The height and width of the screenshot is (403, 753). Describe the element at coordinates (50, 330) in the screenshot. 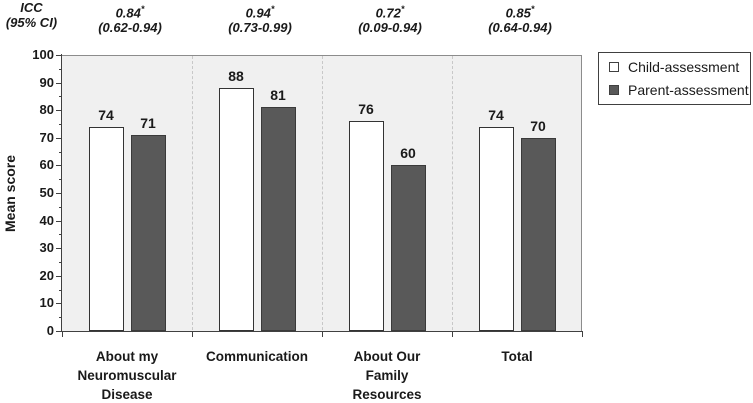

I see `y-tick-label: 0` at that location.